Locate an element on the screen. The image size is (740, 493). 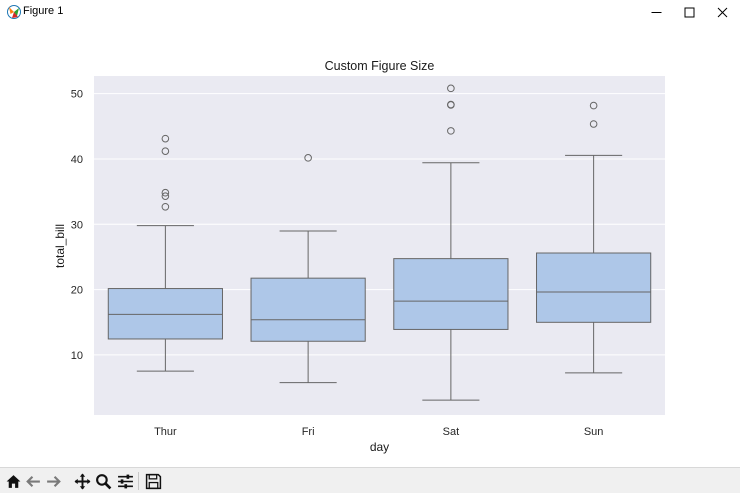
maximize-icon is located at coordinates (689, 12).